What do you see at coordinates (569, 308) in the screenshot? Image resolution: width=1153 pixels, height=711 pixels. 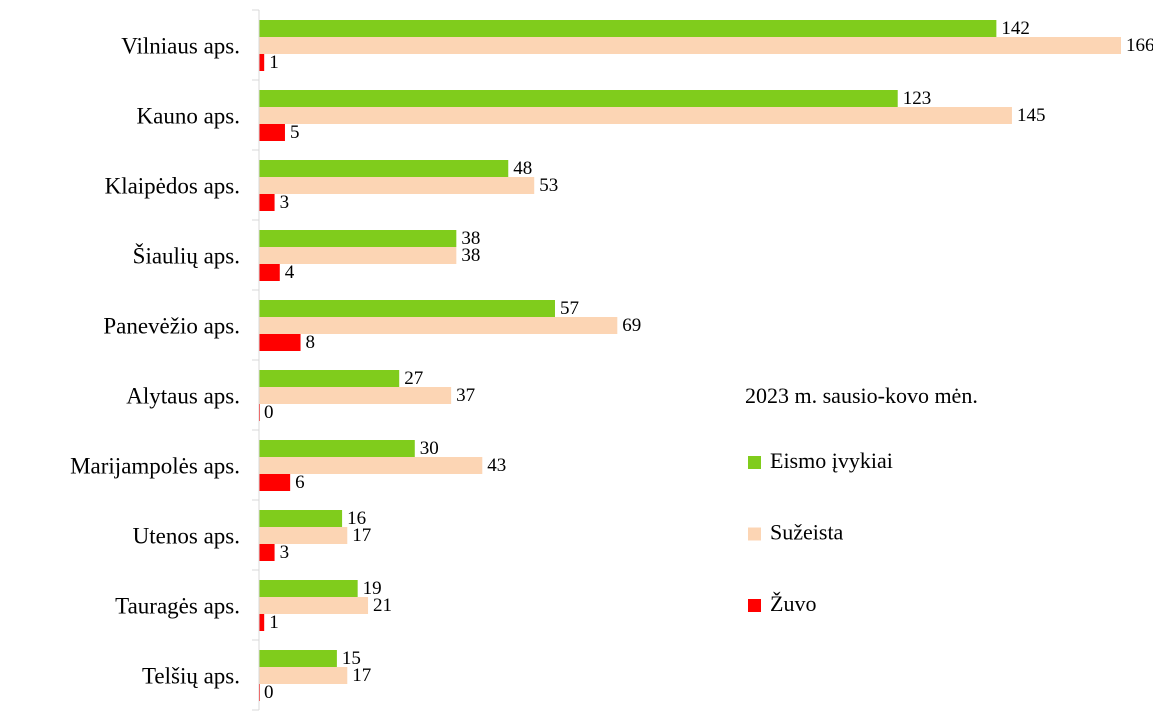 I see `value-label: 57` at bounding box center [569, 308].